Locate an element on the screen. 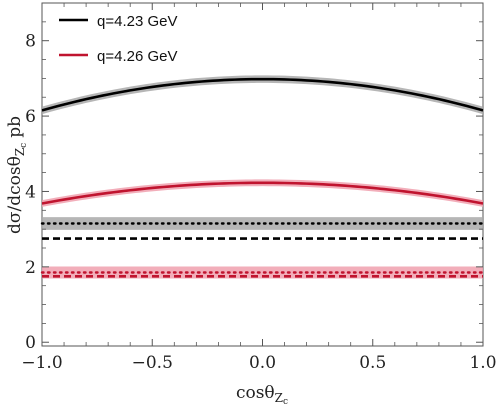 The image size is (498, 411). y-tick-label: 2 is located at coordinates (30, 268).